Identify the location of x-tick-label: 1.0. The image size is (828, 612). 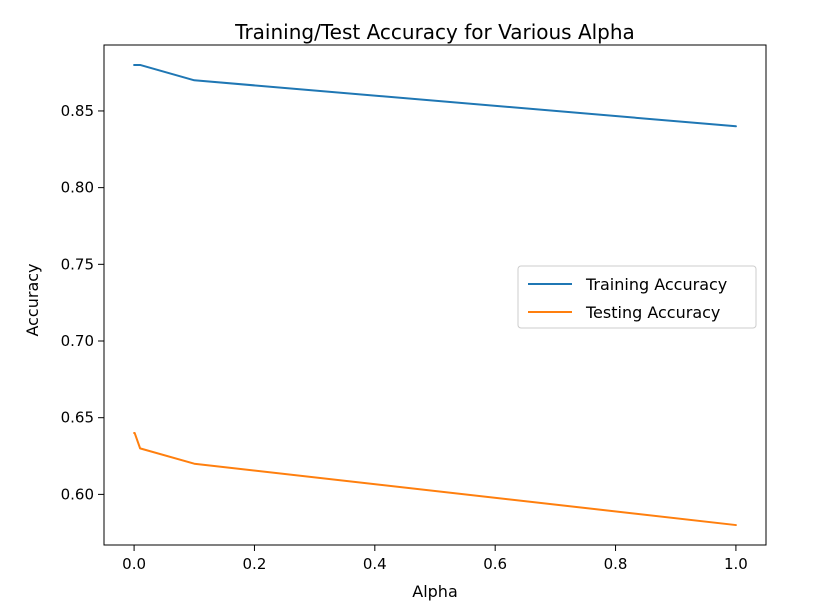
(736, 564).